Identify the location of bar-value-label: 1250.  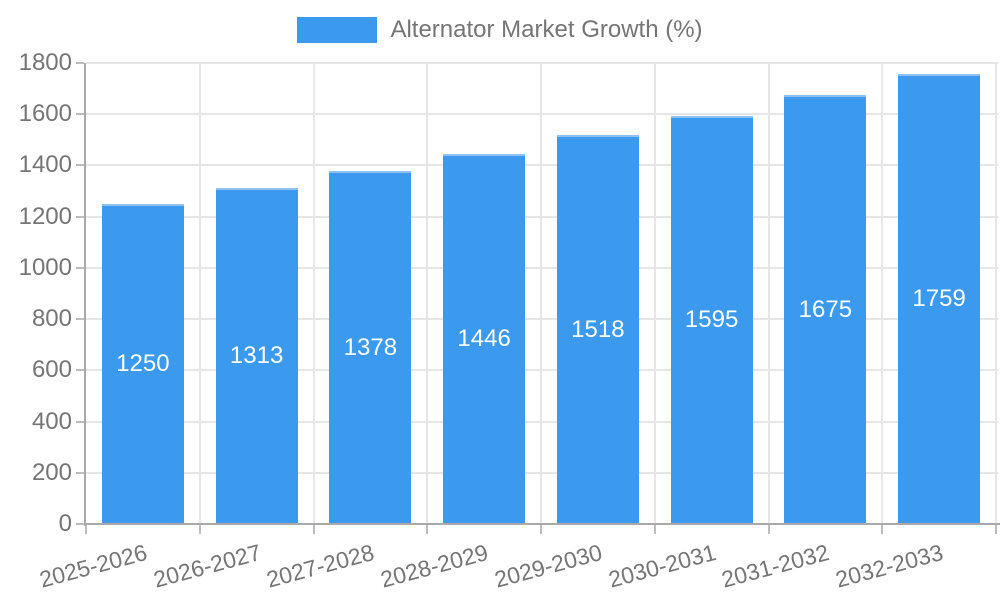
(143, 363).